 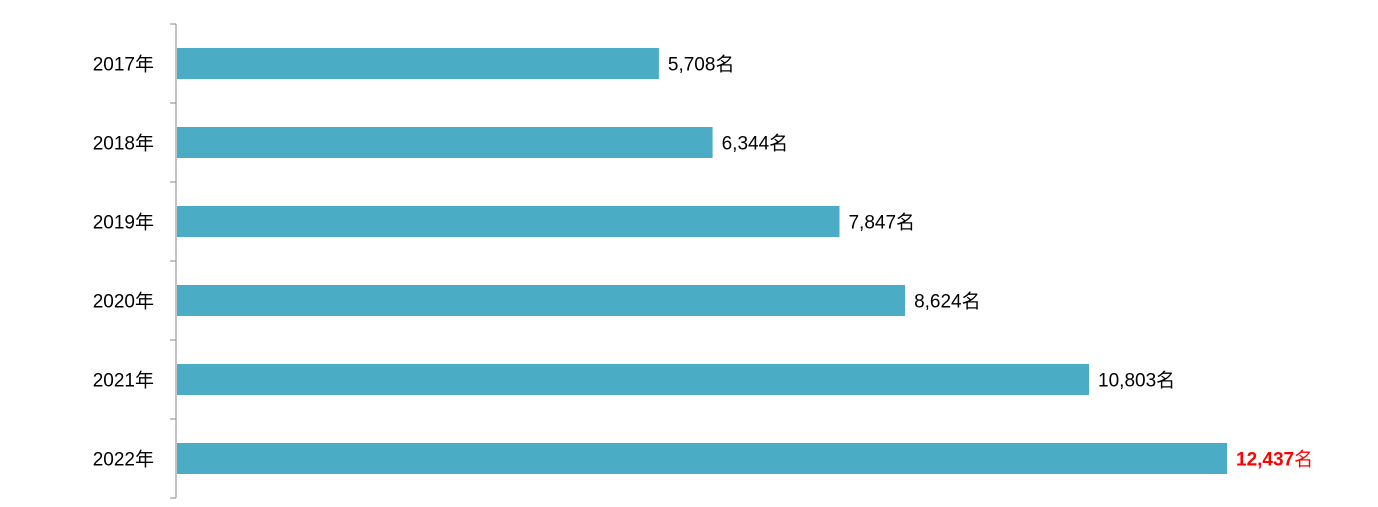 I want to click on data-label: 10,803名, so click(x=1136, y=381).